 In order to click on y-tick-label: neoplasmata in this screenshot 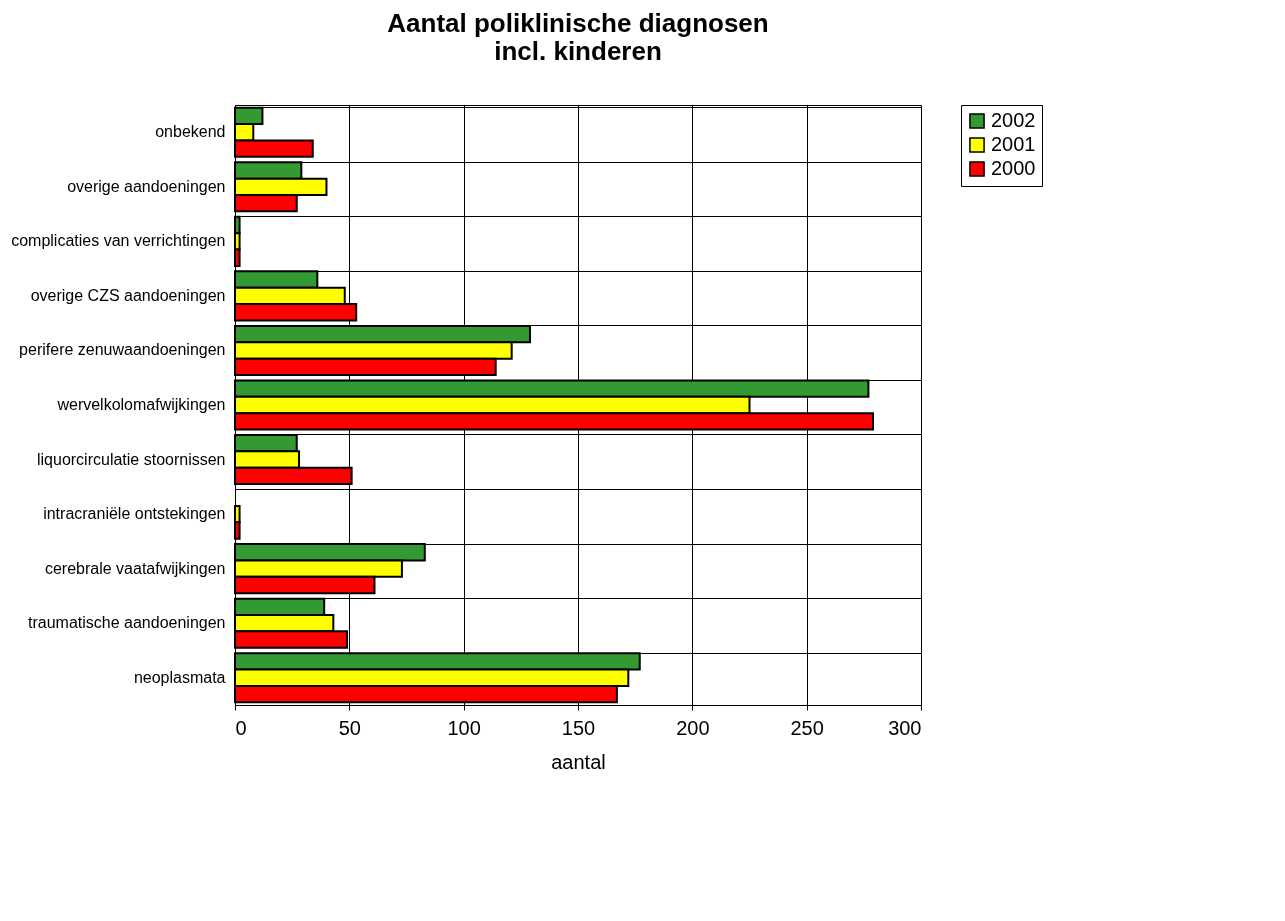, I will do `click(179, 677)`.